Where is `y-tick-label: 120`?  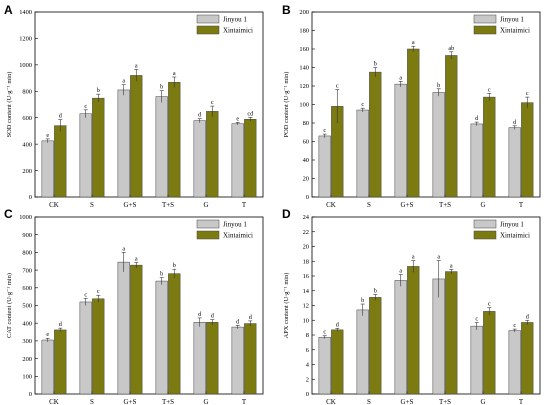
y-tick-label: 120 is located at coordinates (304, 86).